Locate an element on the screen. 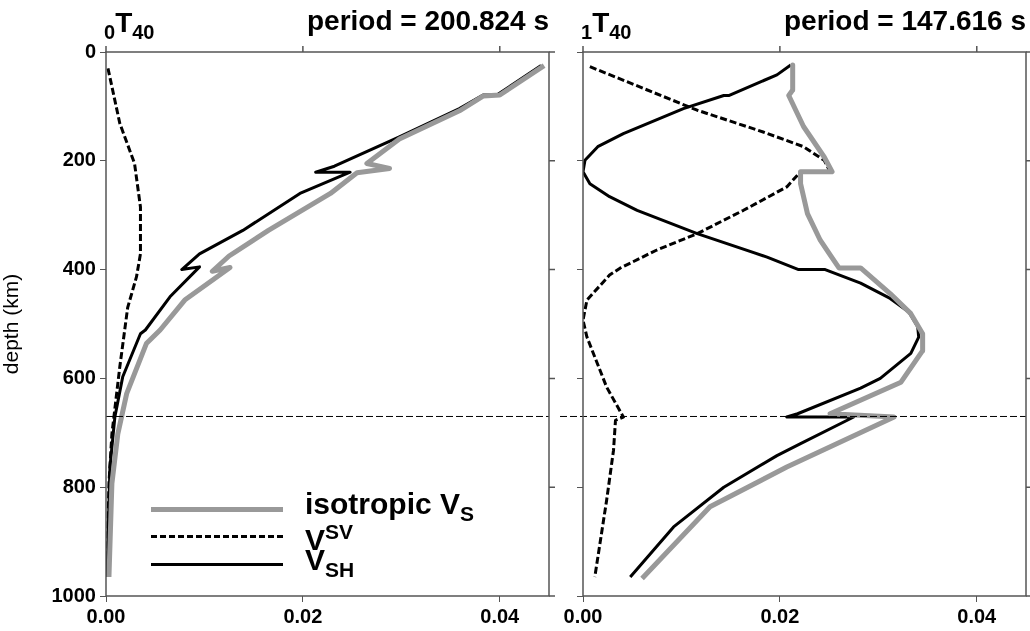 This screenshot has width=1030, height=631. y-axis-title: depth (km) is located at coordinates (11, 324).